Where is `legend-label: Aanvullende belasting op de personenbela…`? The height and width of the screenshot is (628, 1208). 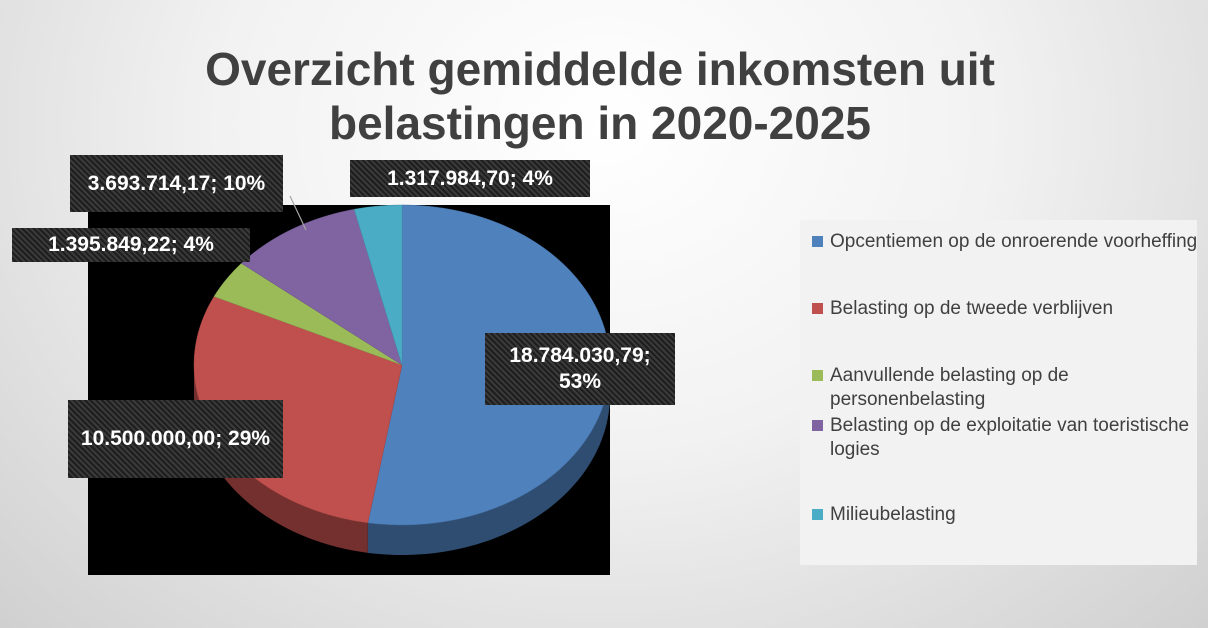
legend-label: Aanvullende belasting op de personenbela… is located at coordinates (949, 387).